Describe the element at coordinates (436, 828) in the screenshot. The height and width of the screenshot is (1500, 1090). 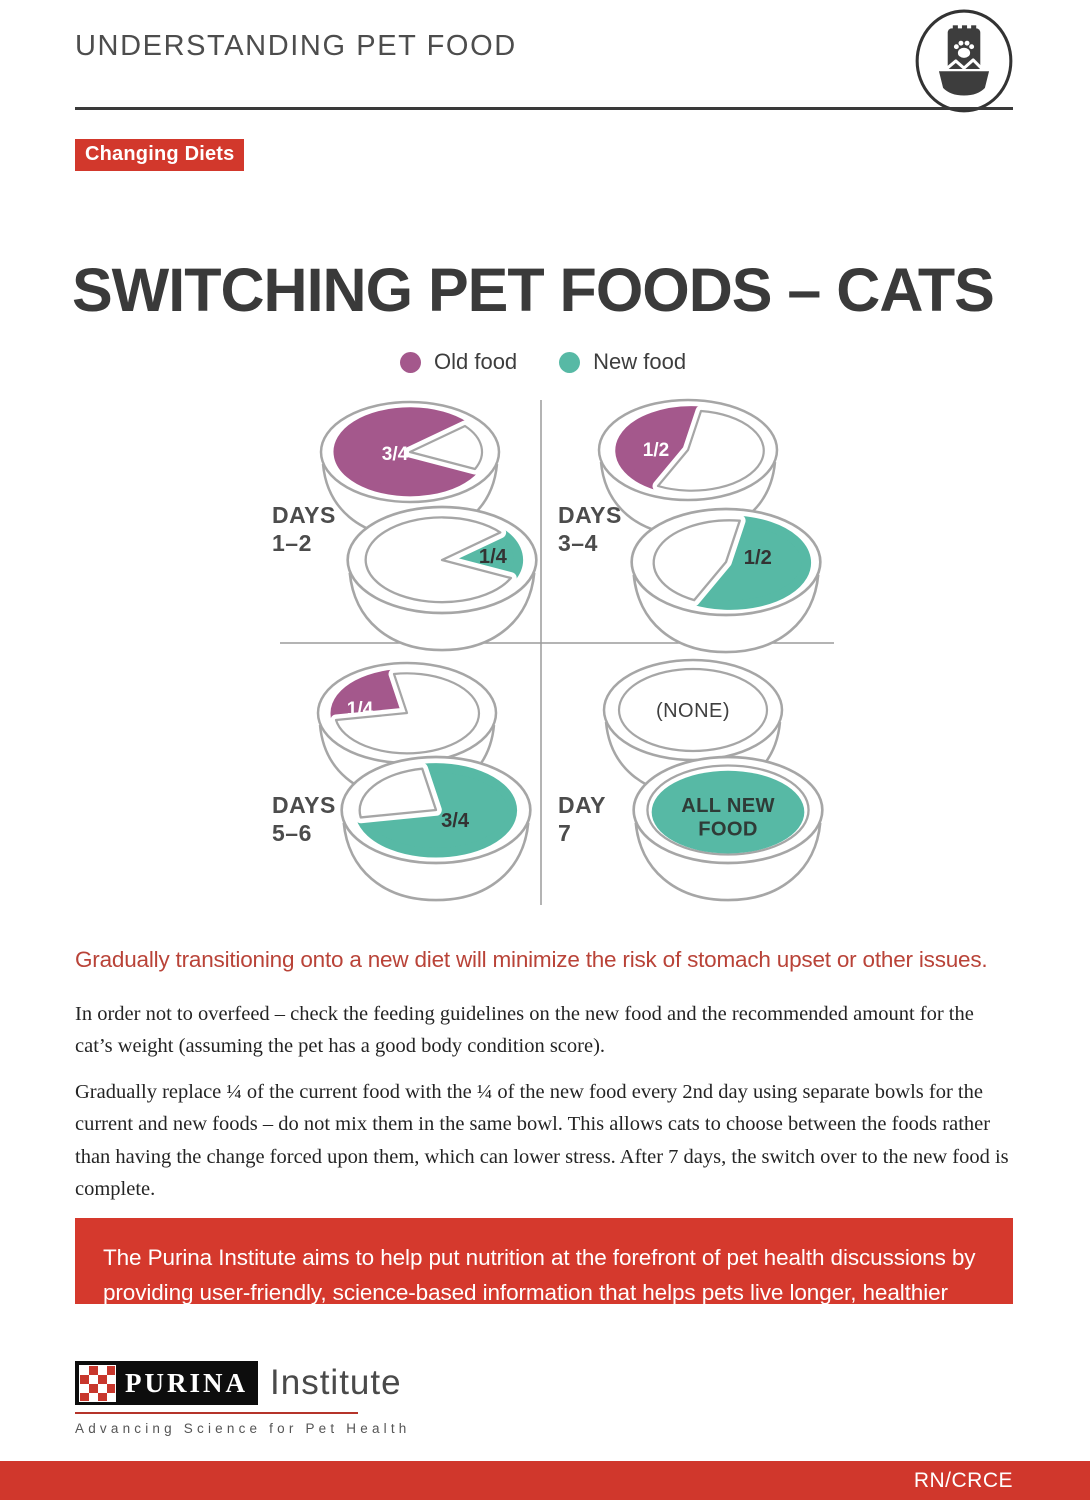
I see `bowl-new-food-days5-6: 3/4` at that location.